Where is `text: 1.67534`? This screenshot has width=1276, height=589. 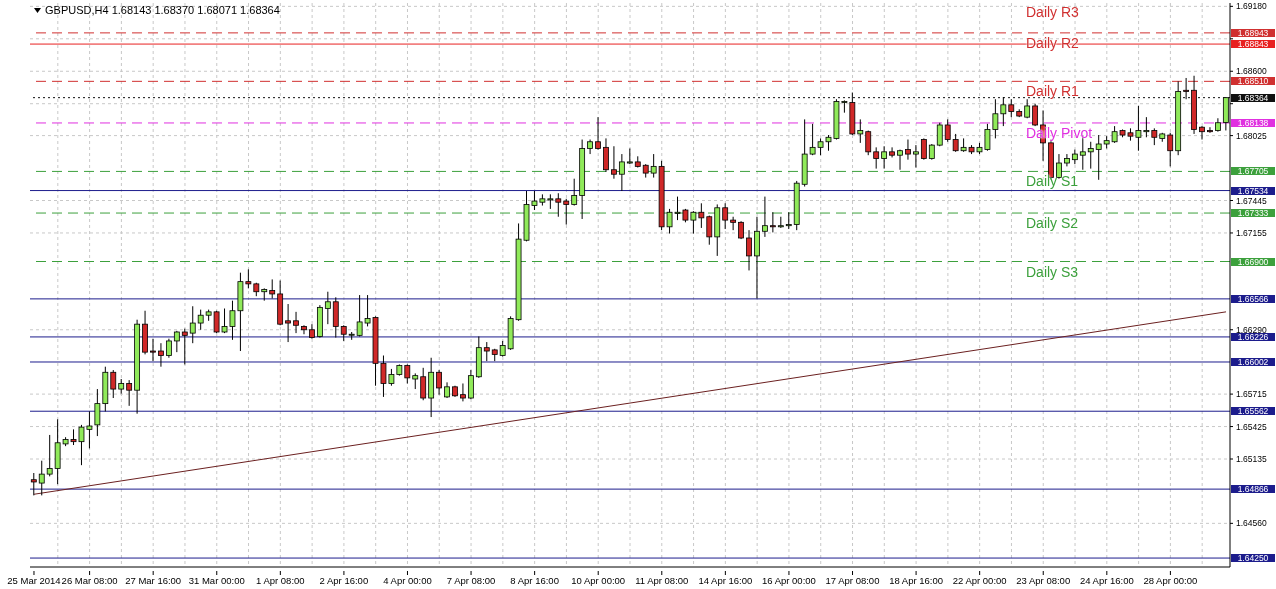
text: 1.67534 is located at coordinates (1253, 190).